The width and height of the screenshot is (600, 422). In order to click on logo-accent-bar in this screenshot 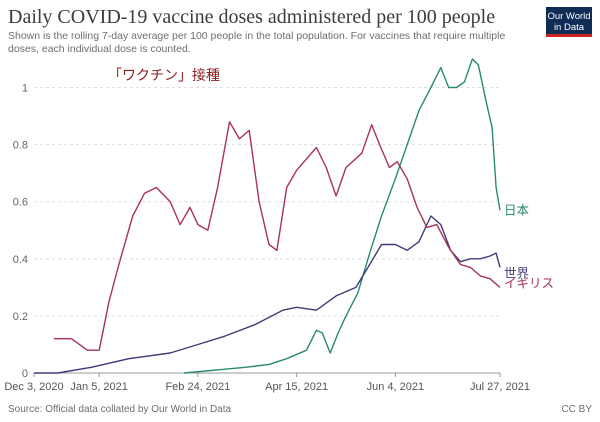, I will do `click(569, 35)`.